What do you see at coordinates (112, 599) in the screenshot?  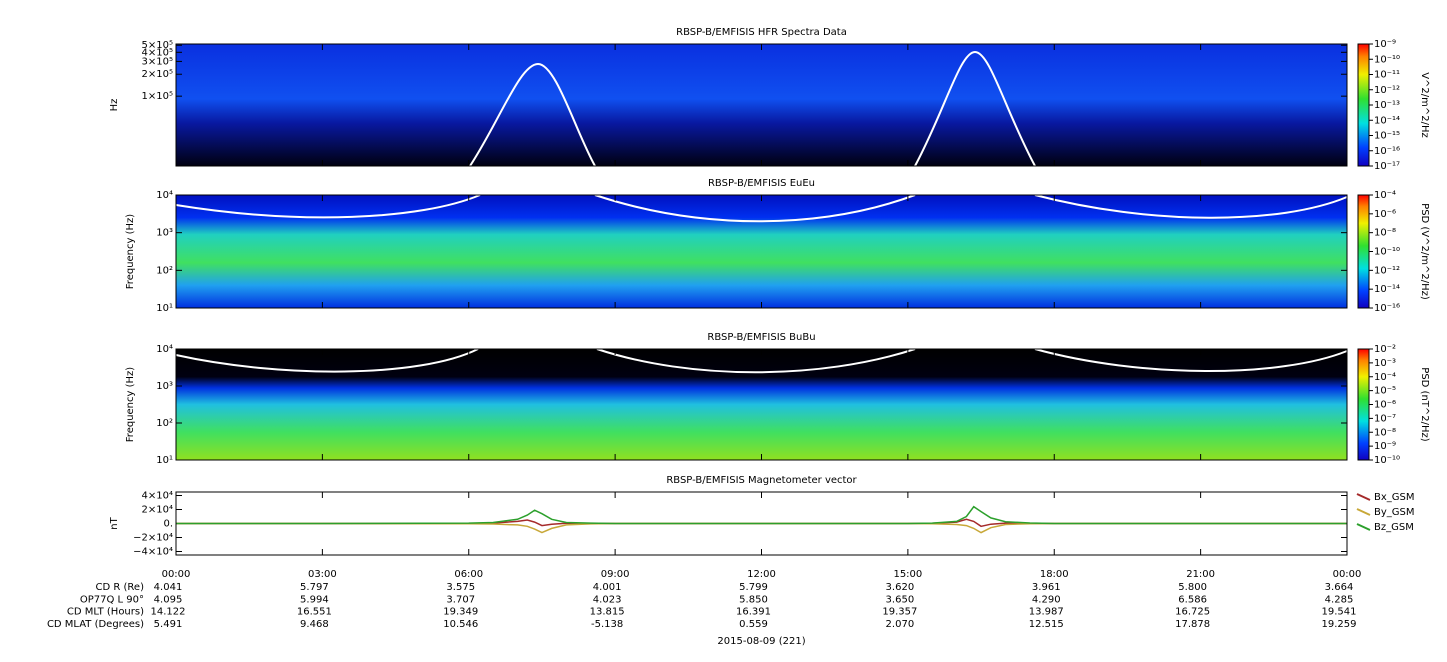 I see `ephemeris-label: OP77Q L 90°` at bounding box center [112, 599].